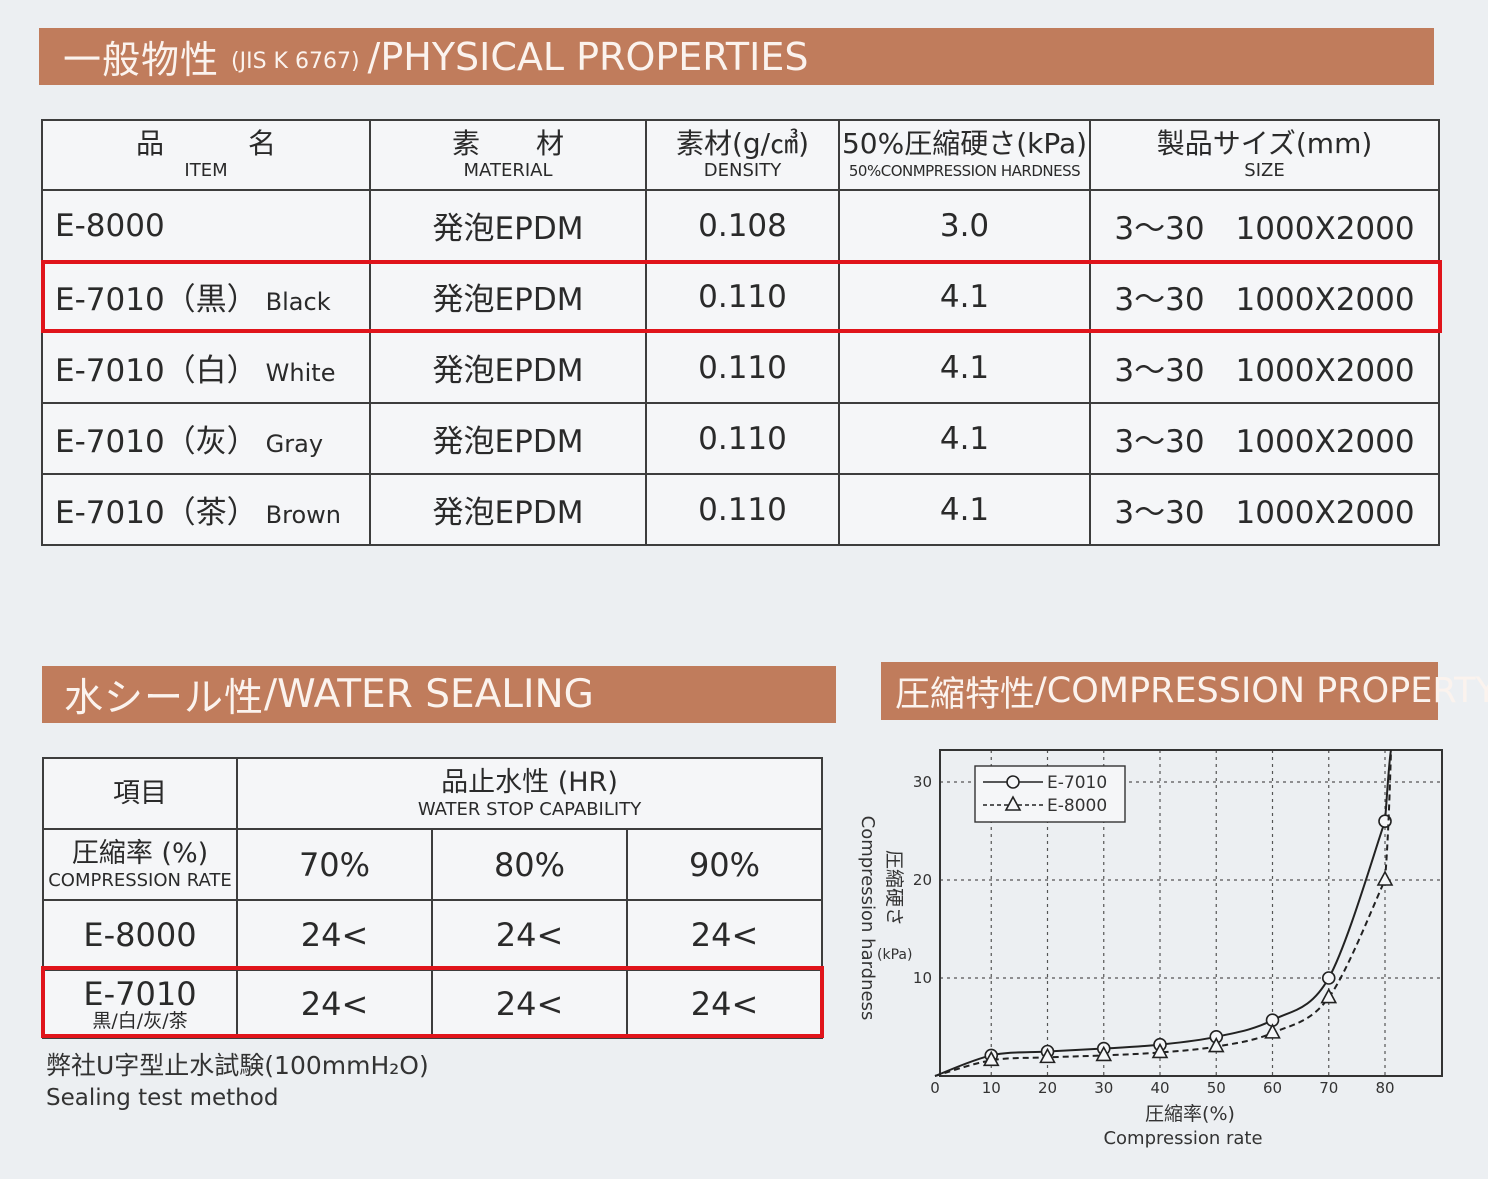 This screenshot has width=1488, height=1179. Describe the element at coordinates (295, 61) in the screenshot. I see `physical-title-std: (JIS K 6767)` at that location.